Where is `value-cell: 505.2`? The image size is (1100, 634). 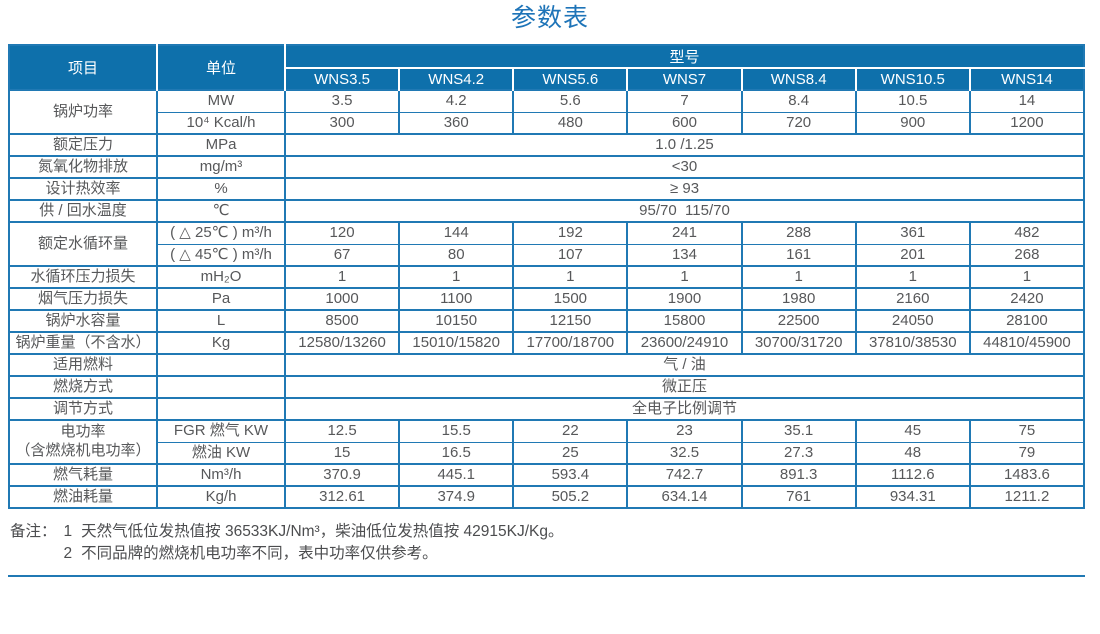 value-cell: 505.2 is located at coordinates (570, 497).